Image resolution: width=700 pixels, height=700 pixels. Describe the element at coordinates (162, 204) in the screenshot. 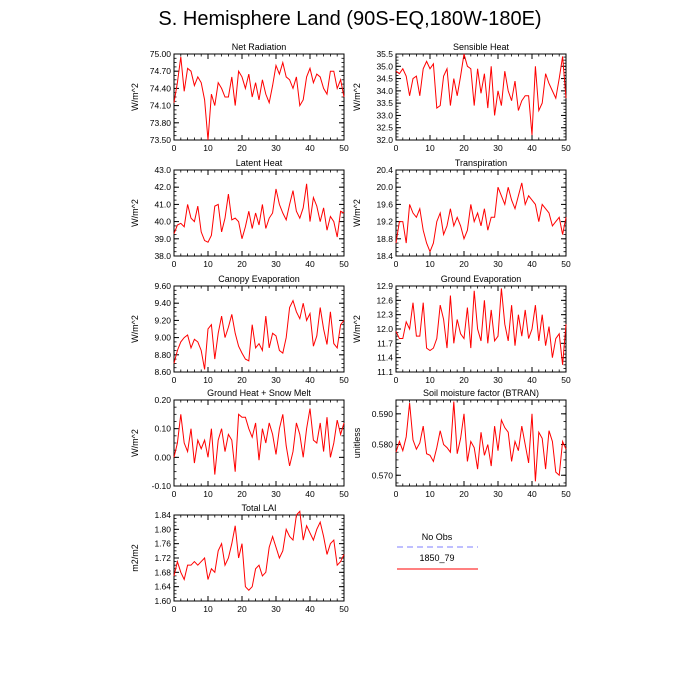

I see `y-tick-label: 41.0` at that location.